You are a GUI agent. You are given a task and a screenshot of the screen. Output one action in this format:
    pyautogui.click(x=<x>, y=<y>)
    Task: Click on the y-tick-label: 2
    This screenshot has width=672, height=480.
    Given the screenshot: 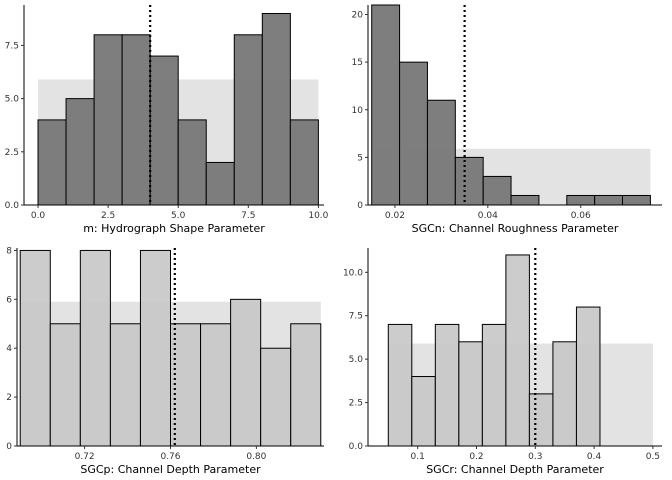 What is the action you would take?
    pyautogui.click(x=9, y=398)
    